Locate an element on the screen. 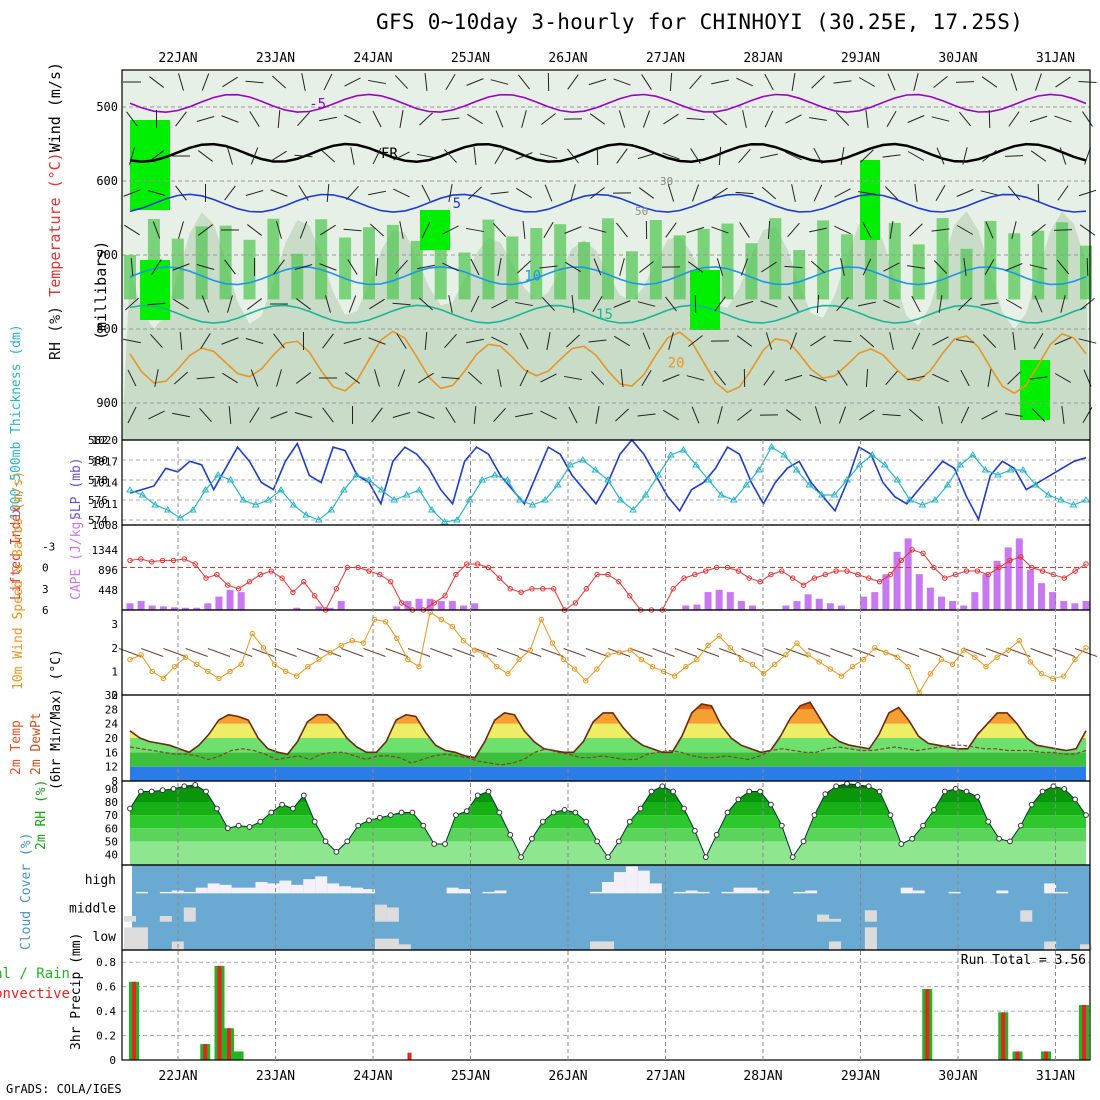 The image size is (1100, 1100). precip-tick-label: 0.6 is located at coordinates (106, 987).